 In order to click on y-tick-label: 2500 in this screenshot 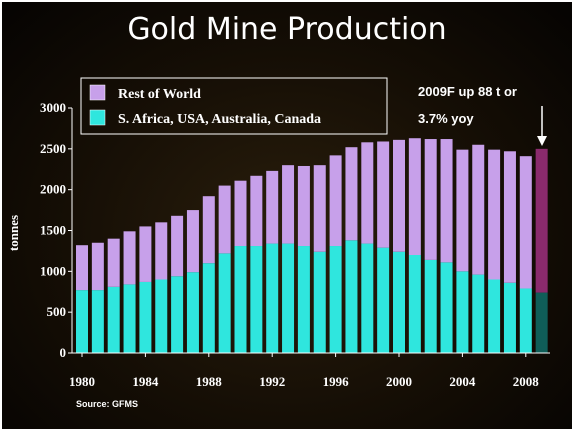, I will do `click(53, 148)`.